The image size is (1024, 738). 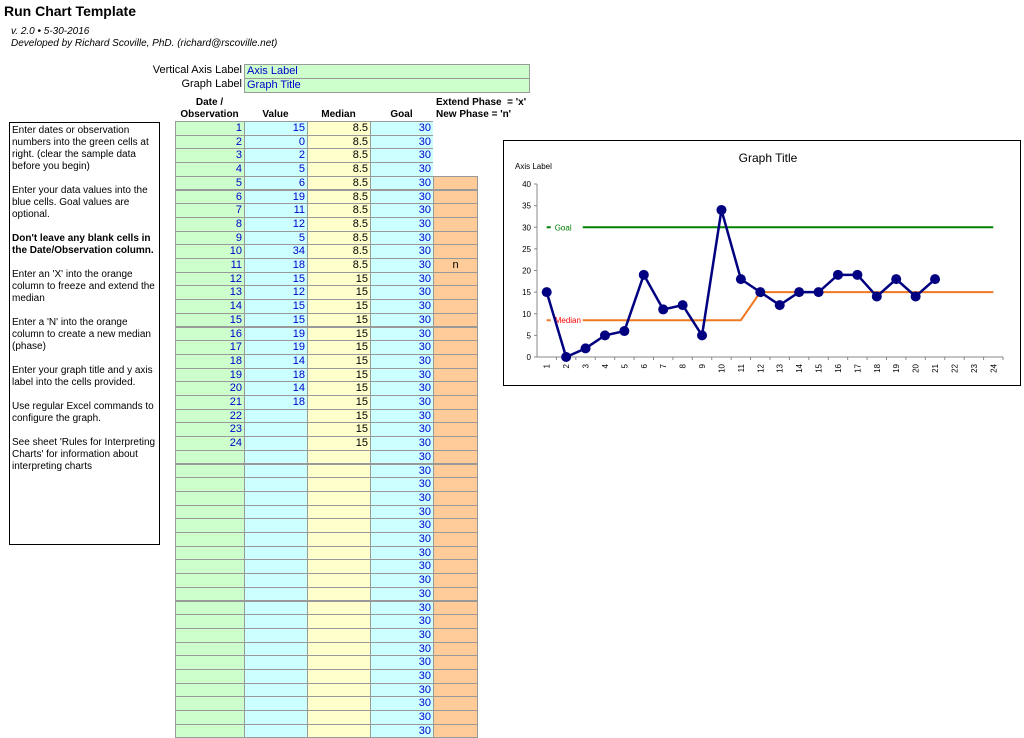 I want to click on setting-label: Graph Label, so click(x=211, y=84).